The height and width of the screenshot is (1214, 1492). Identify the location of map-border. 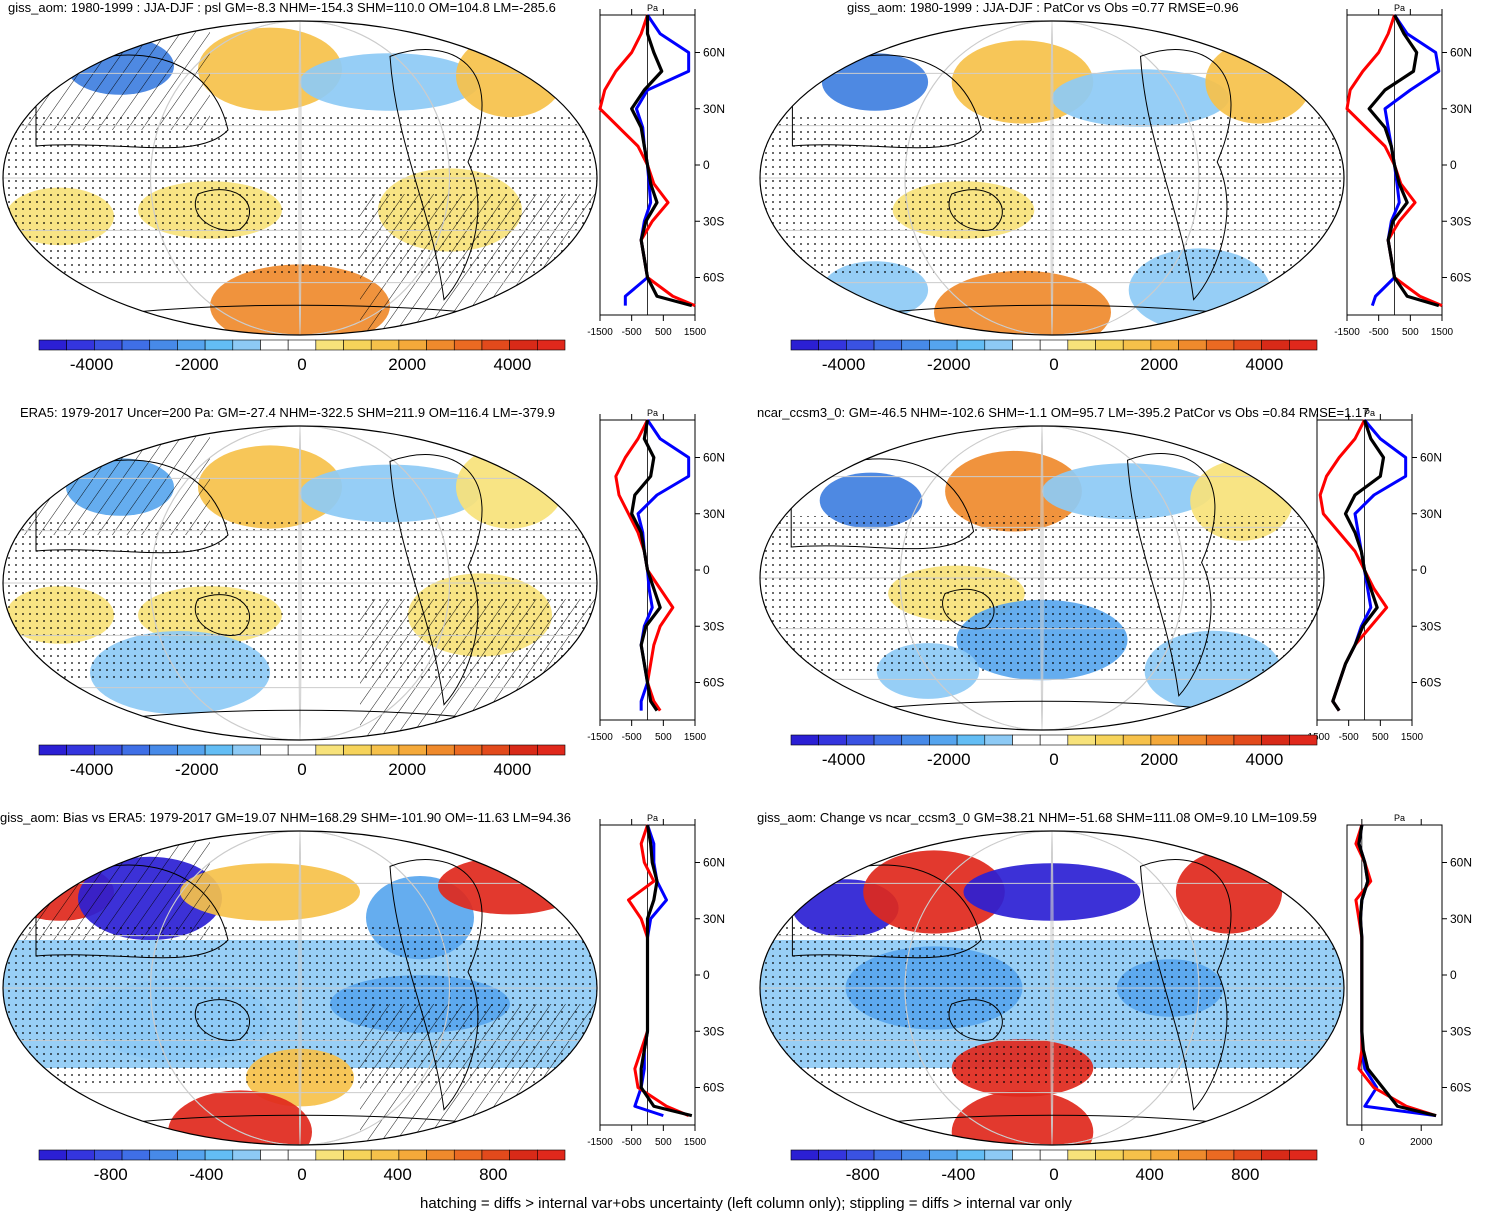
(300, 988).